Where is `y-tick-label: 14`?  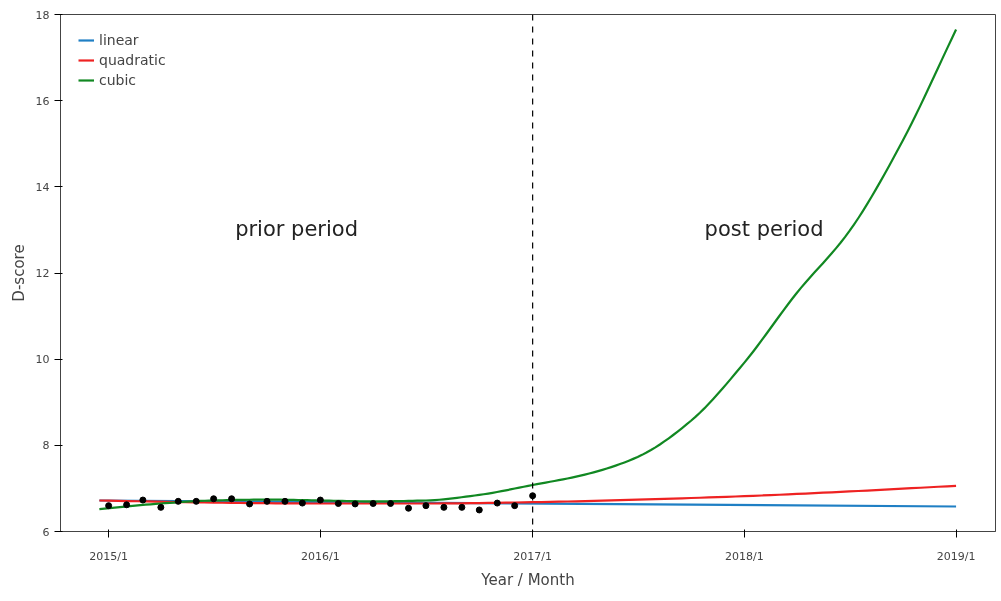 y-tick-label: 14 is located at coordinates (42, 187).